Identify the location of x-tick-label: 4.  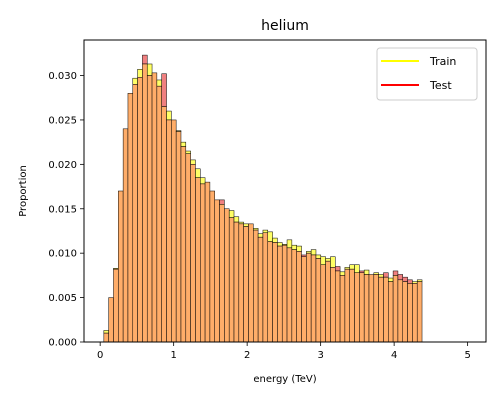
(394, 355).